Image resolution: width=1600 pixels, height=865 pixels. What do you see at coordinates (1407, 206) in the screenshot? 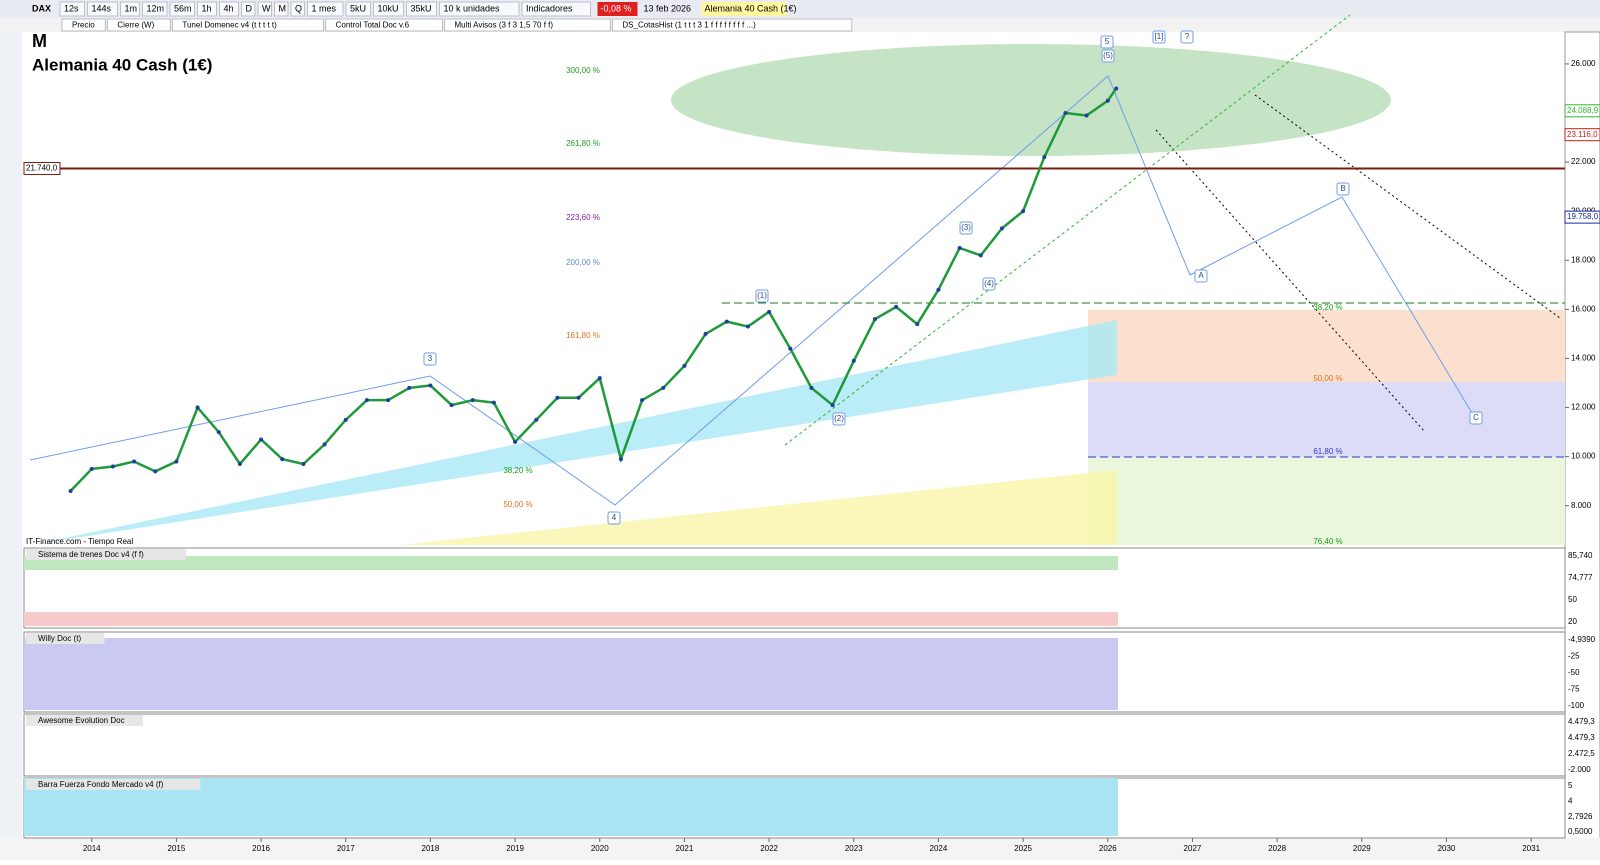
I see `arrow` at bounding box center [1407, 206].